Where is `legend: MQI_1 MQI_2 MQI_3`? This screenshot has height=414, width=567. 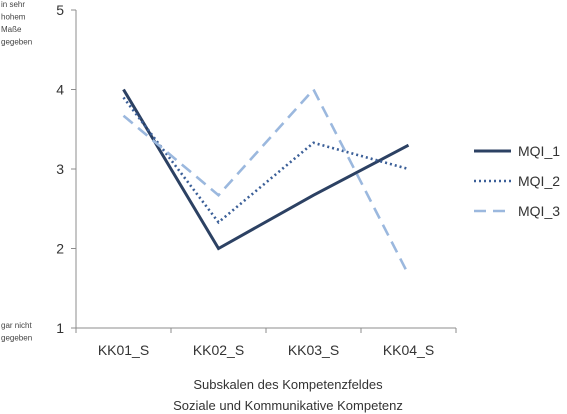
legend: MQI_1 MQI_2 MQI_3 is located at coordinates (517, 181).